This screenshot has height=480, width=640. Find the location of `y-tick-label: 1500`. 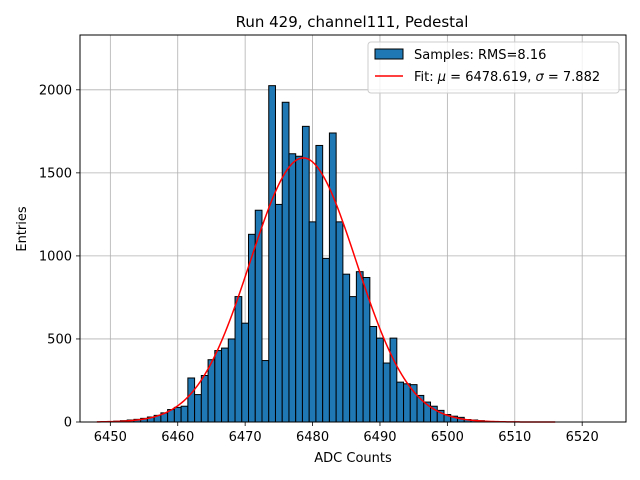

y-tick-label: 1500 is located at coordinates (55, 173).